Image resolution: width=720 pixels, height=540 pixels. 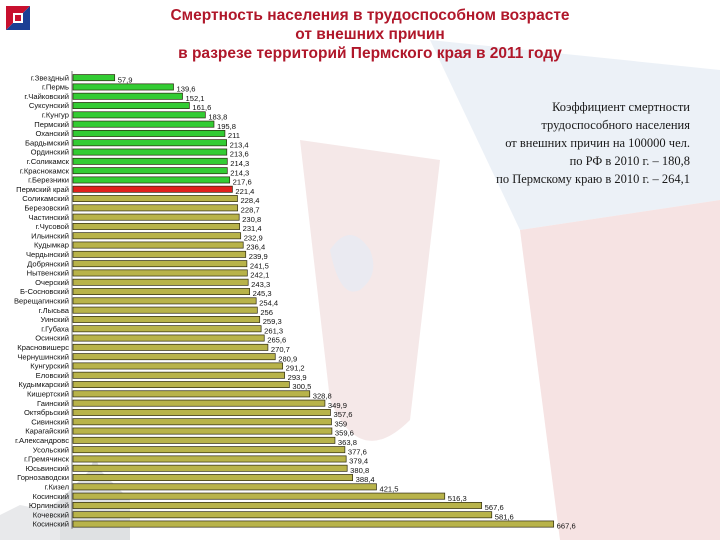 What do you see at coordinates (52, 375) in the screenshot?
I see `category-label: Еловский` at bounding box center [52, 375].